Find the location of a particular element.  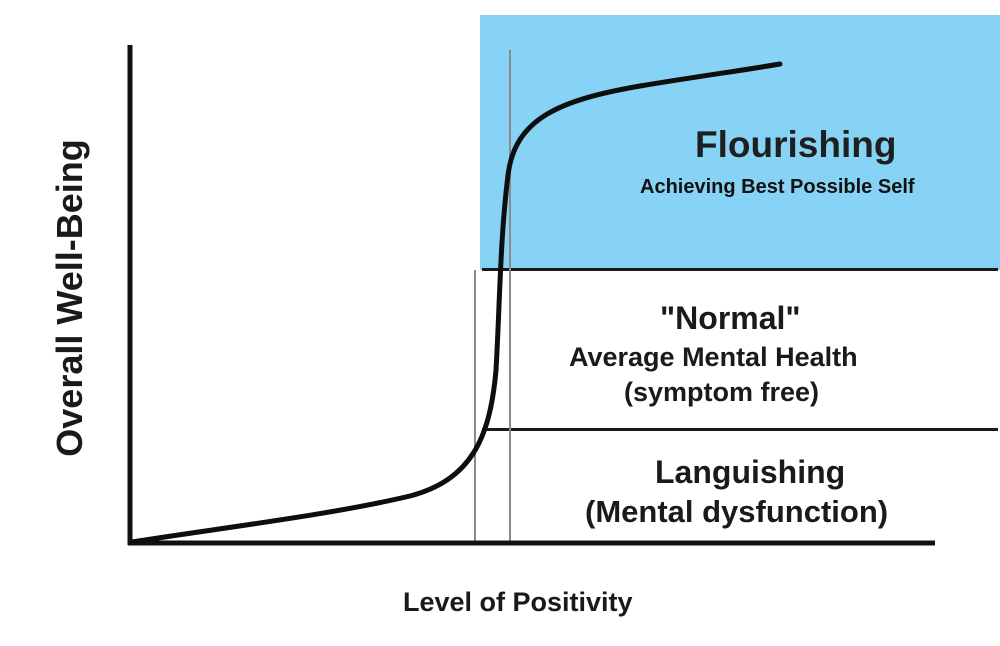

normal-title: "Normal" is located at coordinates (730, 318).